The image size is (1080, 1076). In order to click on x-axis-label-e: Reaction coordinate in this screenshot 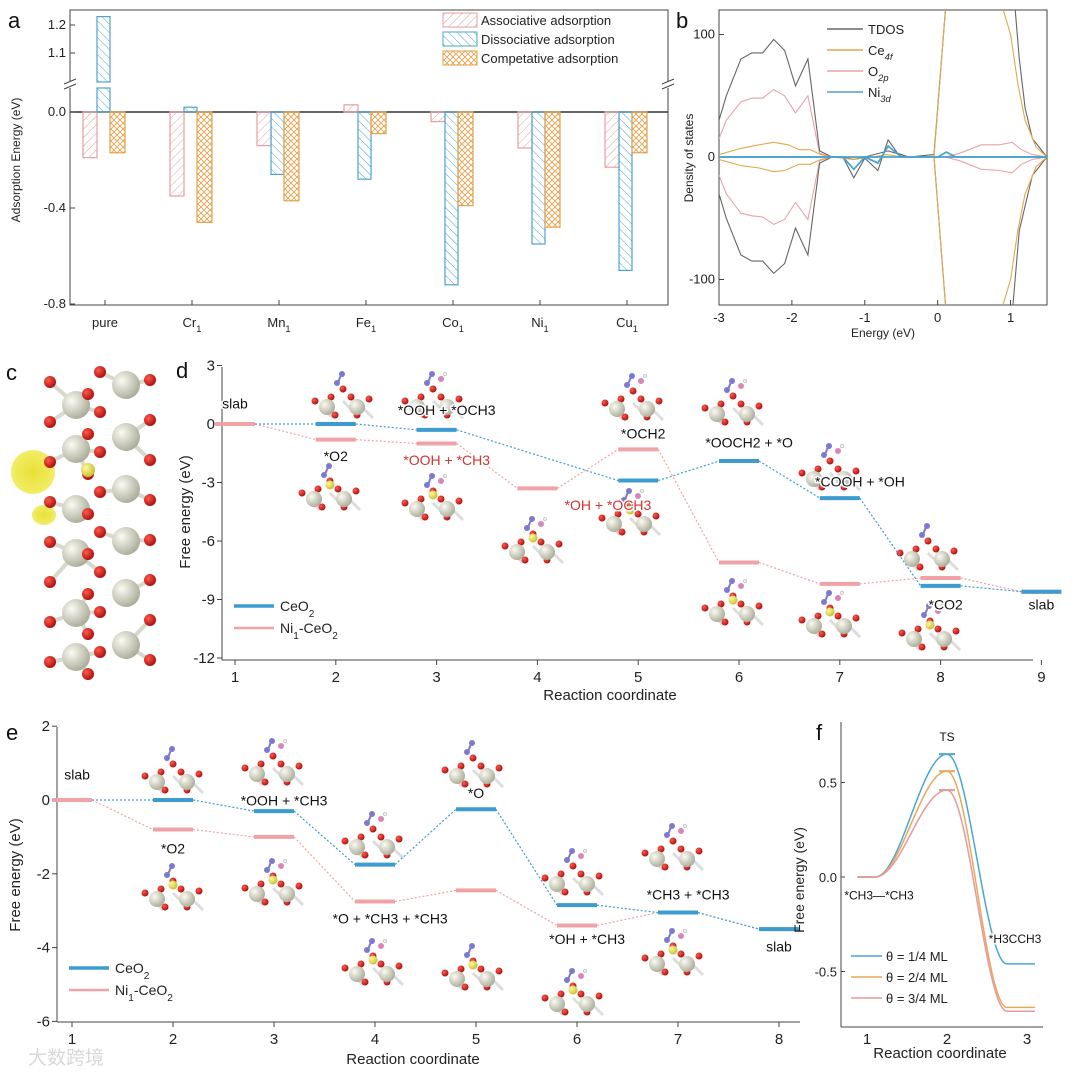, I will do `click(412, 1059)`.